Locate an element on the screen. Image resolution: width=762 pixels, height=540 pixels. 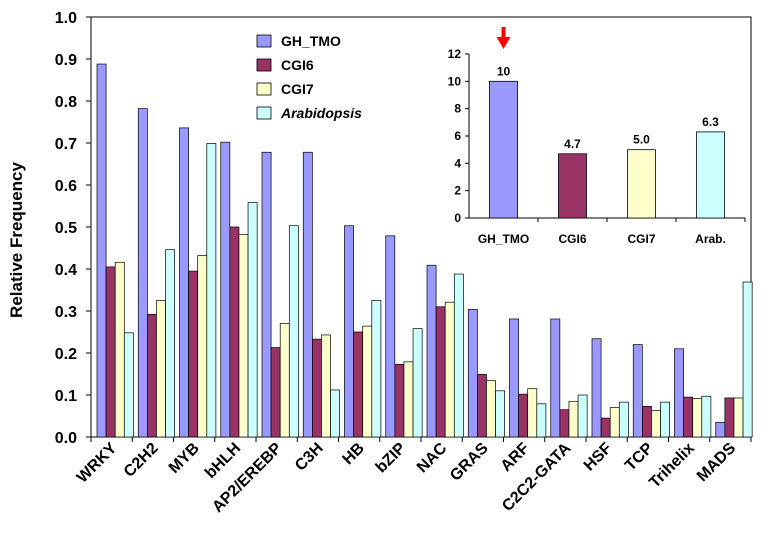
y-tick-label: 0.7 is located at coordinates (66, 144).